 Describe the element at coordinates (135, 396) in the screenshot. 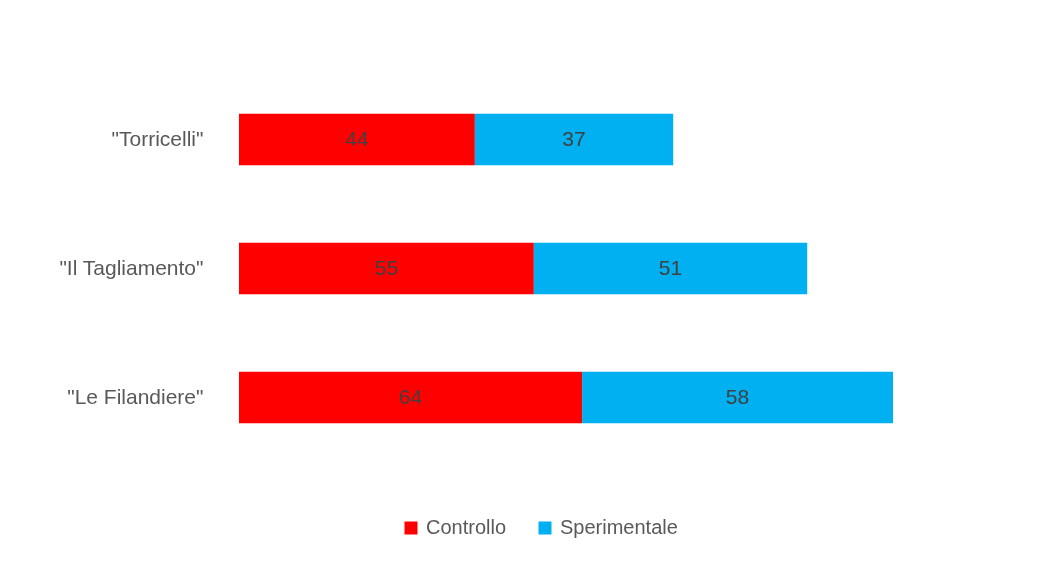

I see `y-tick-label: "Le Filandiere"` at that location.